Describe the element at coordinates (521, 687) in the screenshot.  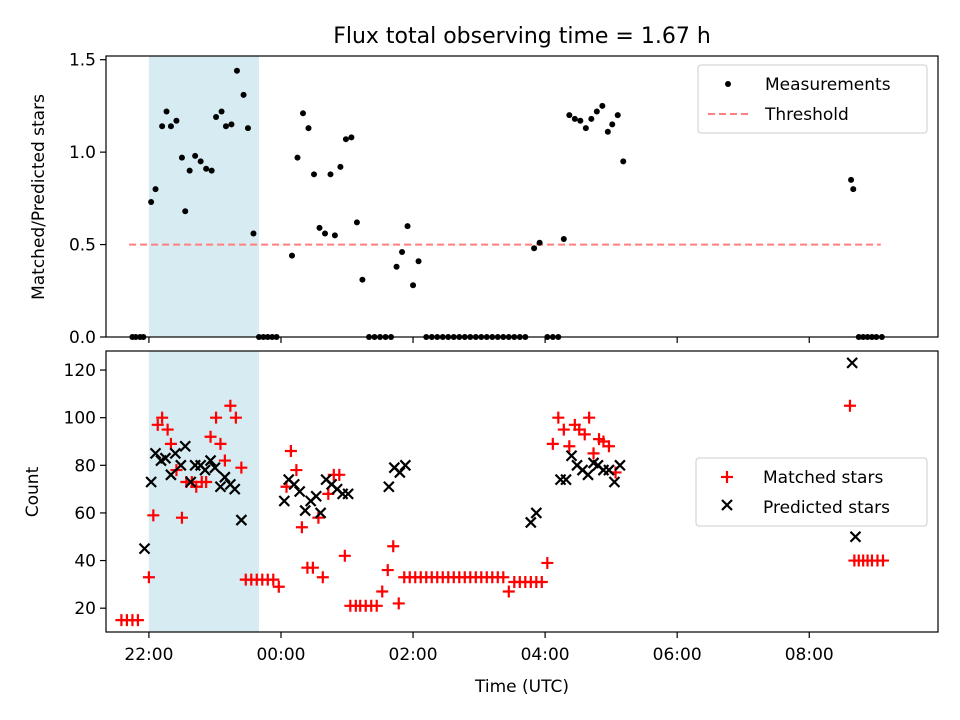
I see `x-axis-label: Time (UTC)` at that location.